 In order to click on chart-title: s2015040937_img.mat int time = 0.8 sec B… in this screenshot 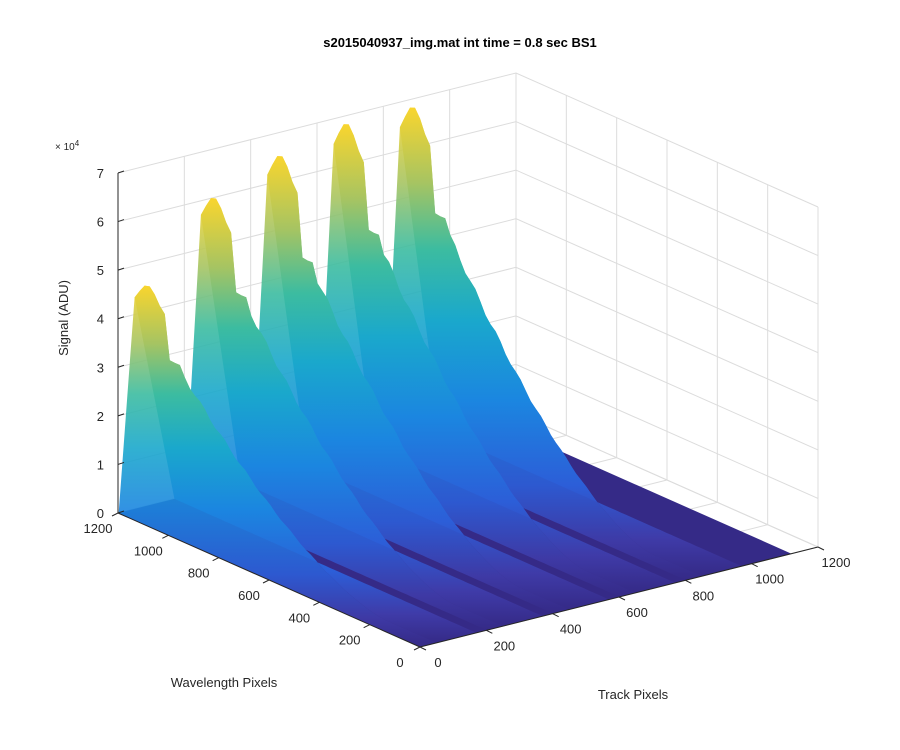, I will do `click(460, 42)`.